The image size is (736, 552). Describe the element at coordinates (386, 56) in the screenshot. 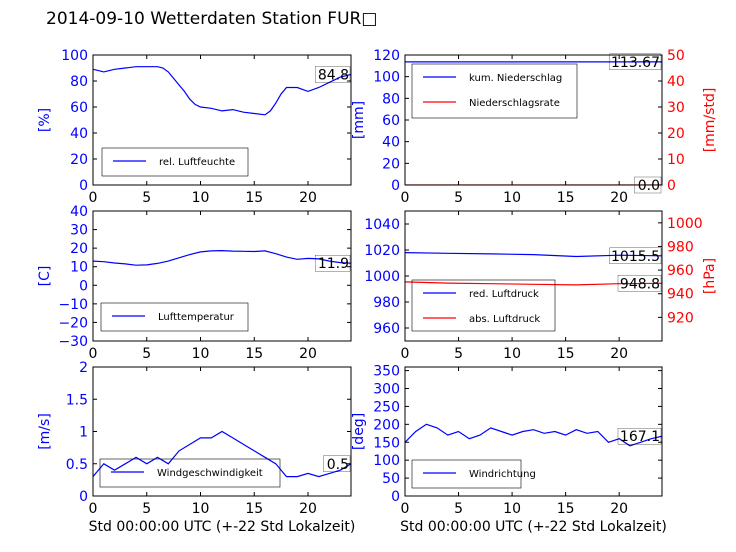

I see `y-tick-label: 120` at that location.